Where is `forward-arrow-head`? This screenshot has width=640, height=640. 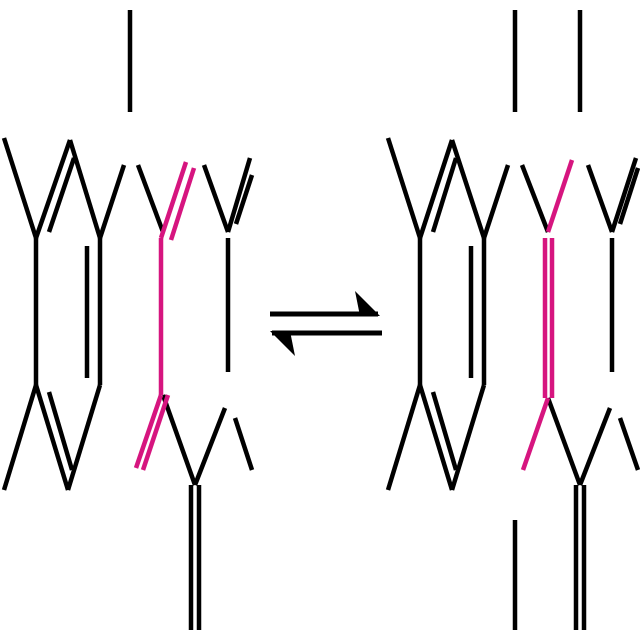
forward-arrow-head is located at coordinates (367, 303).